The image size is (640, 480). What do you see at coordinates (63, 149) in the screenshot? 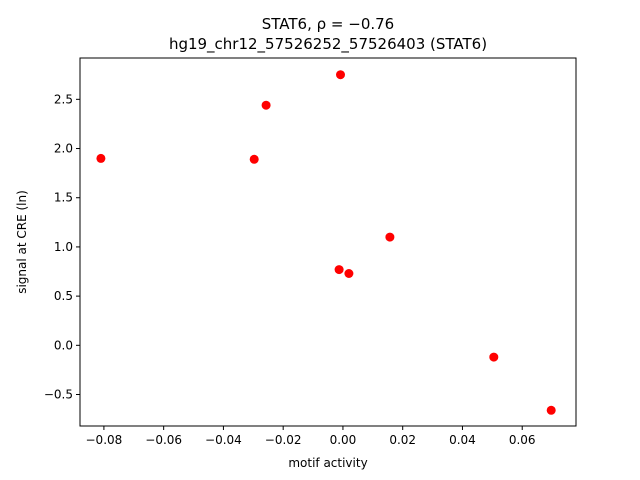
I see `y-tick-label: 2.0` at bounding box center [63, 149].